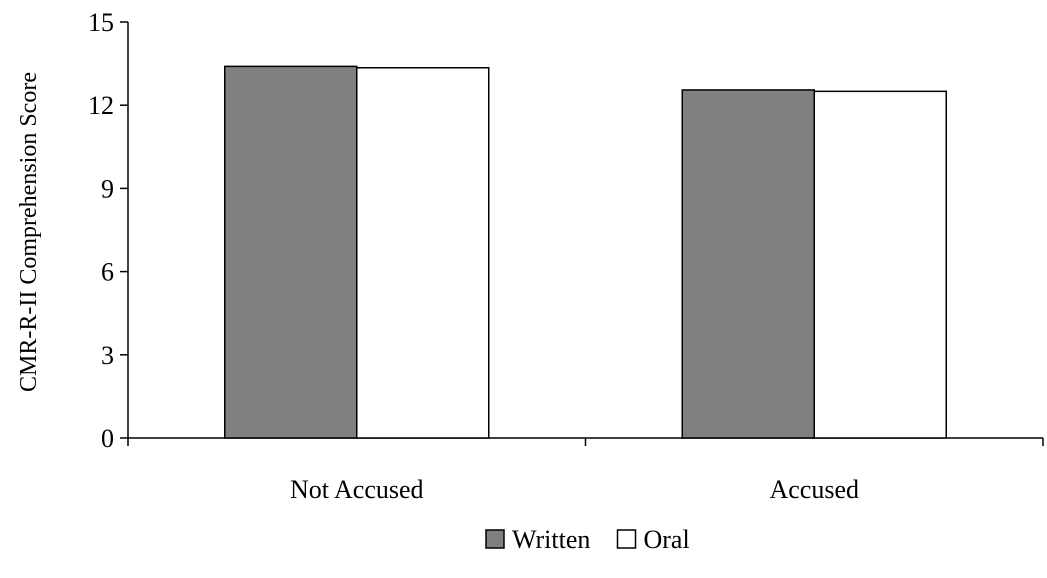 The height and width of the screenshot is (578, 1047). I want to click on y-axis: 0 3 6 9 12 15, so click(108, 230).